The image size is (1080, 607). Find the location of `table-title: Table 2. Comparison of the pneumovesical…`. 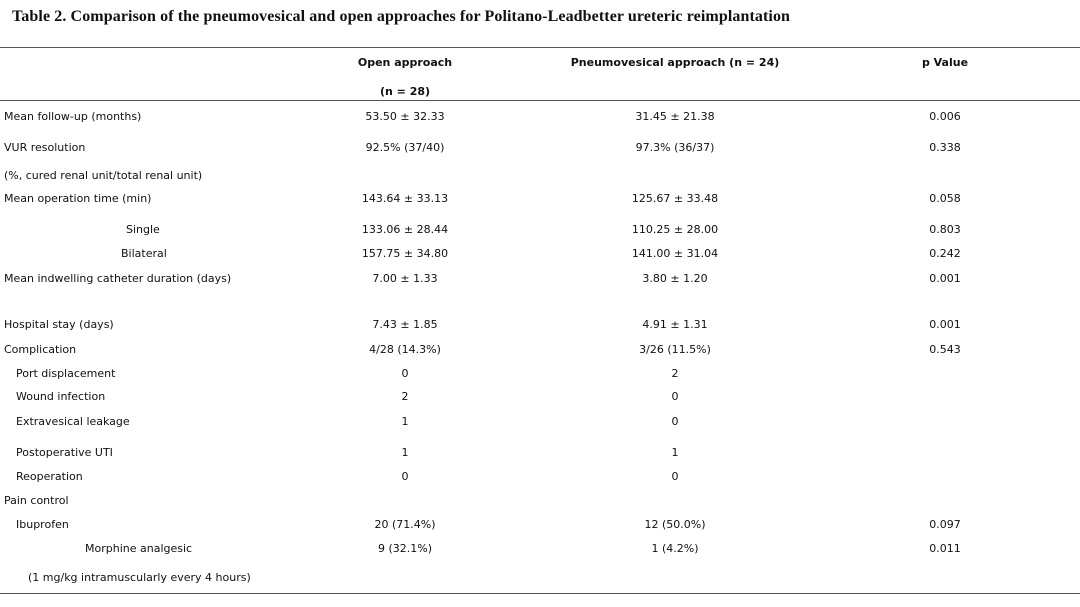

table-title: Table 2. Comparison of the pneumovesical… is located at coordinates (401, 16).